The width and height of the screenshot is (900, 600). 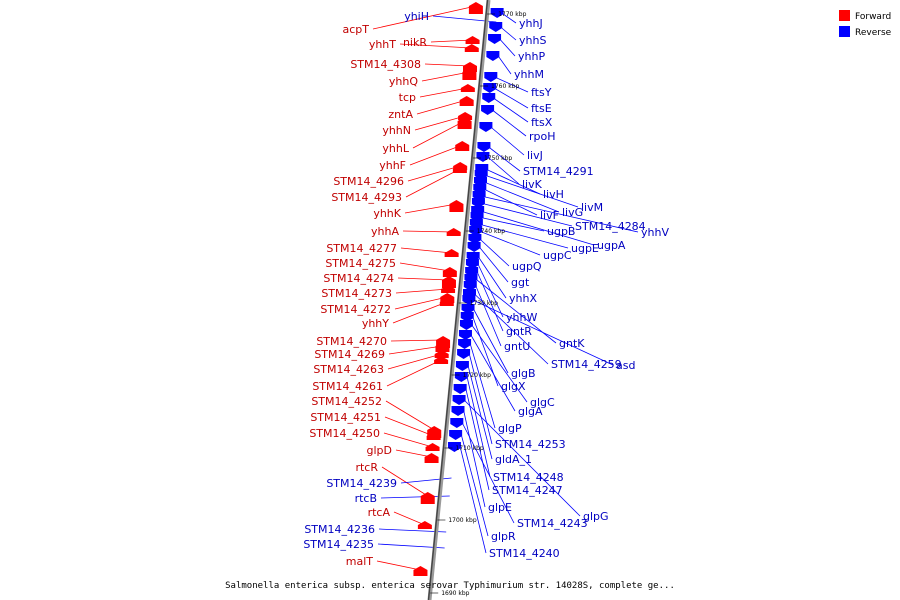 What do you see at coordinates (541, 92) in the screenshot?
I see `reverse-gene-label: ftsY` at bounding box center [541, 92].